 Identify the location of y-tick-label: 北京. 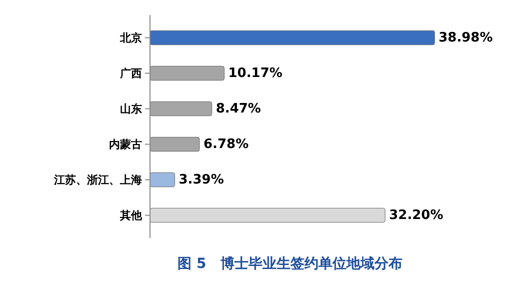
(130, 37).